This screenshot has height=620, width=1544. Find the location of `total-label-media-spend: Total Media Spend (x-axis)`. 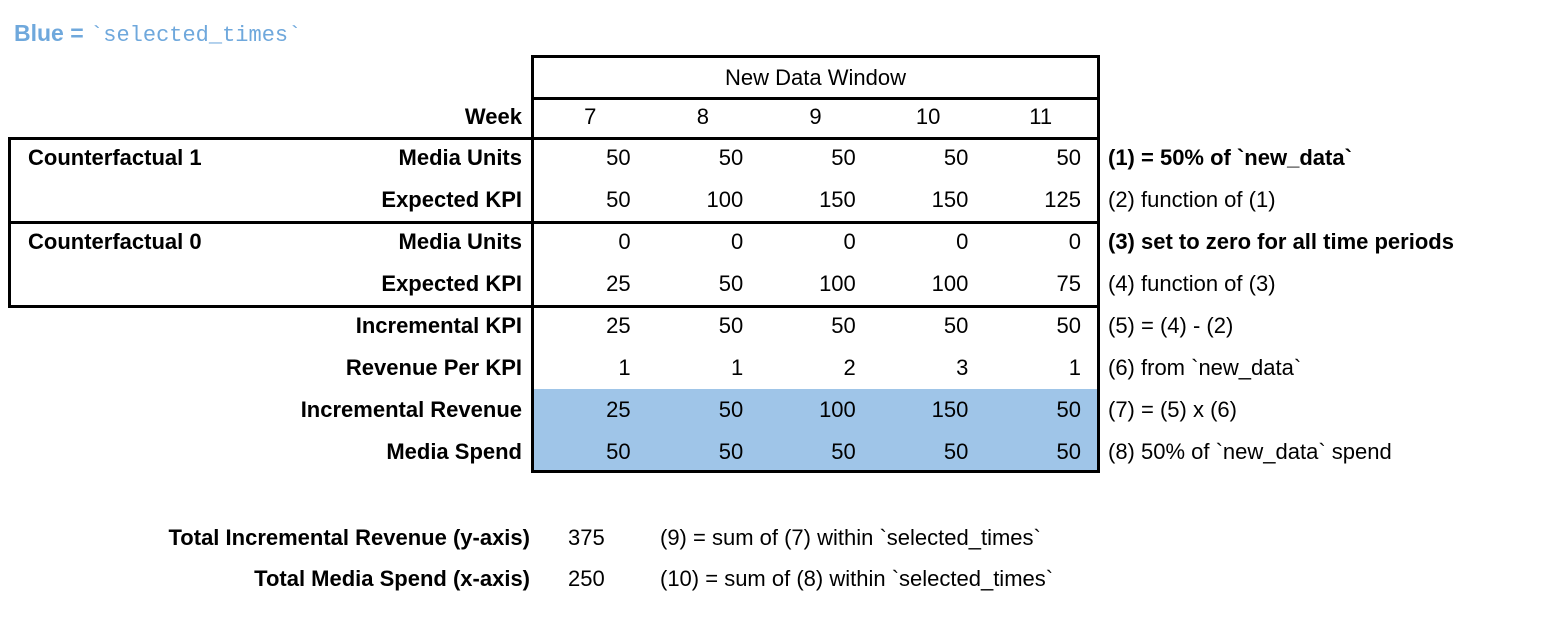

total-label-media-spend: Total Media Spend (x-axis) is located at coordinates (392, 578).